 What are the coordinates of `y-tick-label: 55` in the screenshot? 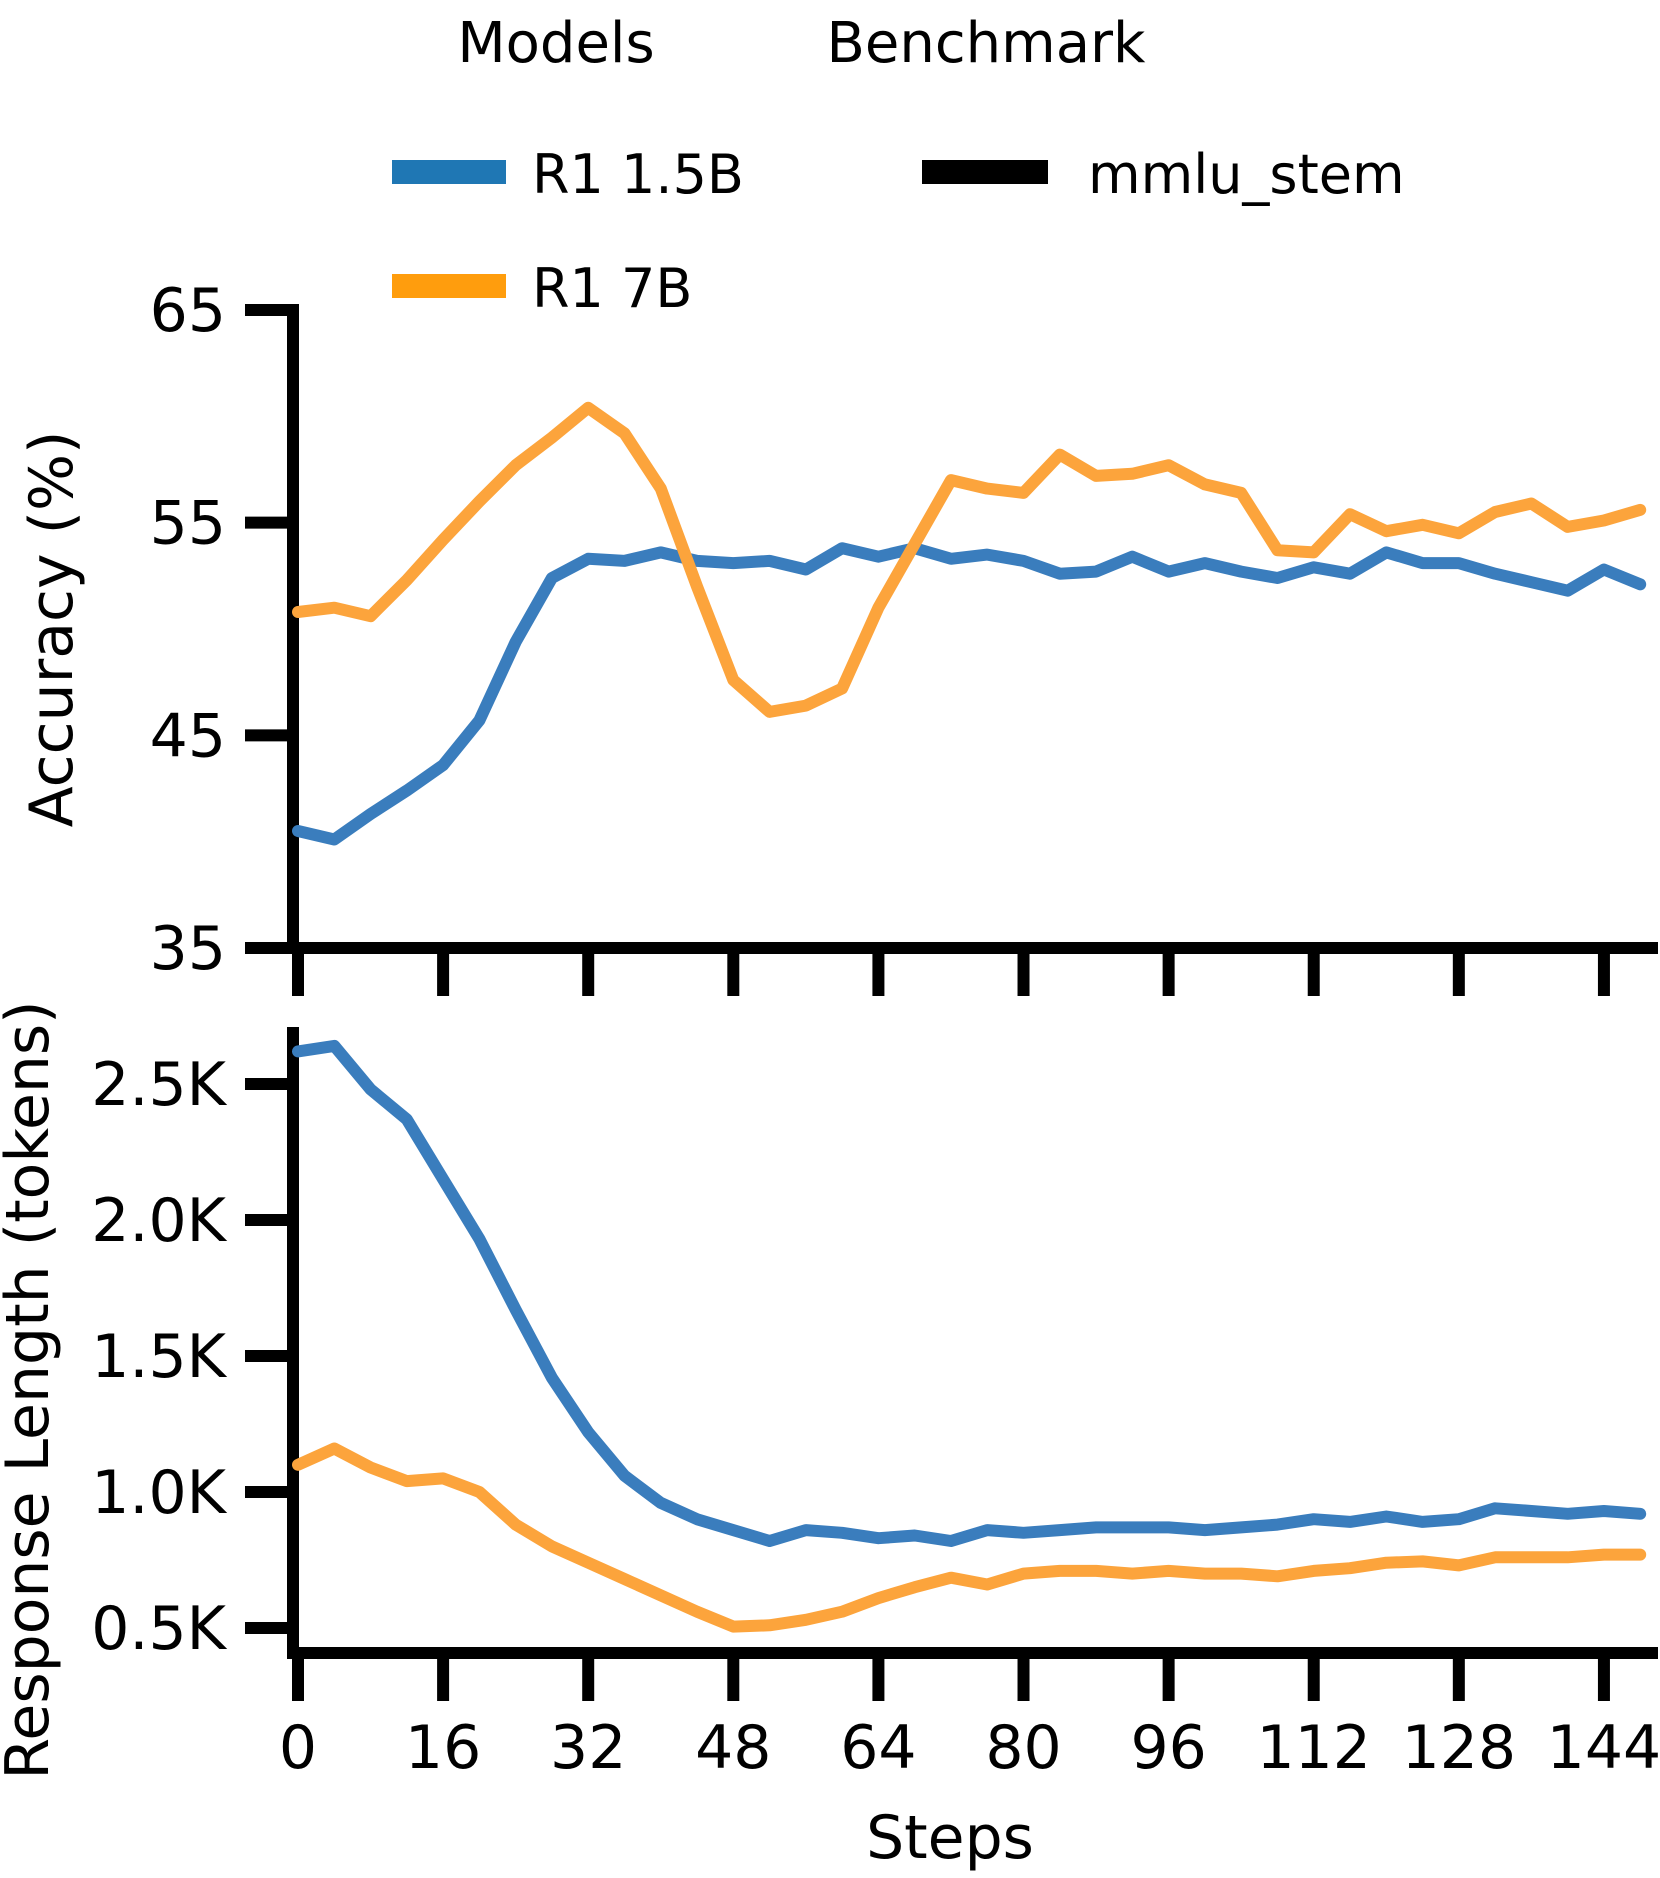 It's located at (188, 524).